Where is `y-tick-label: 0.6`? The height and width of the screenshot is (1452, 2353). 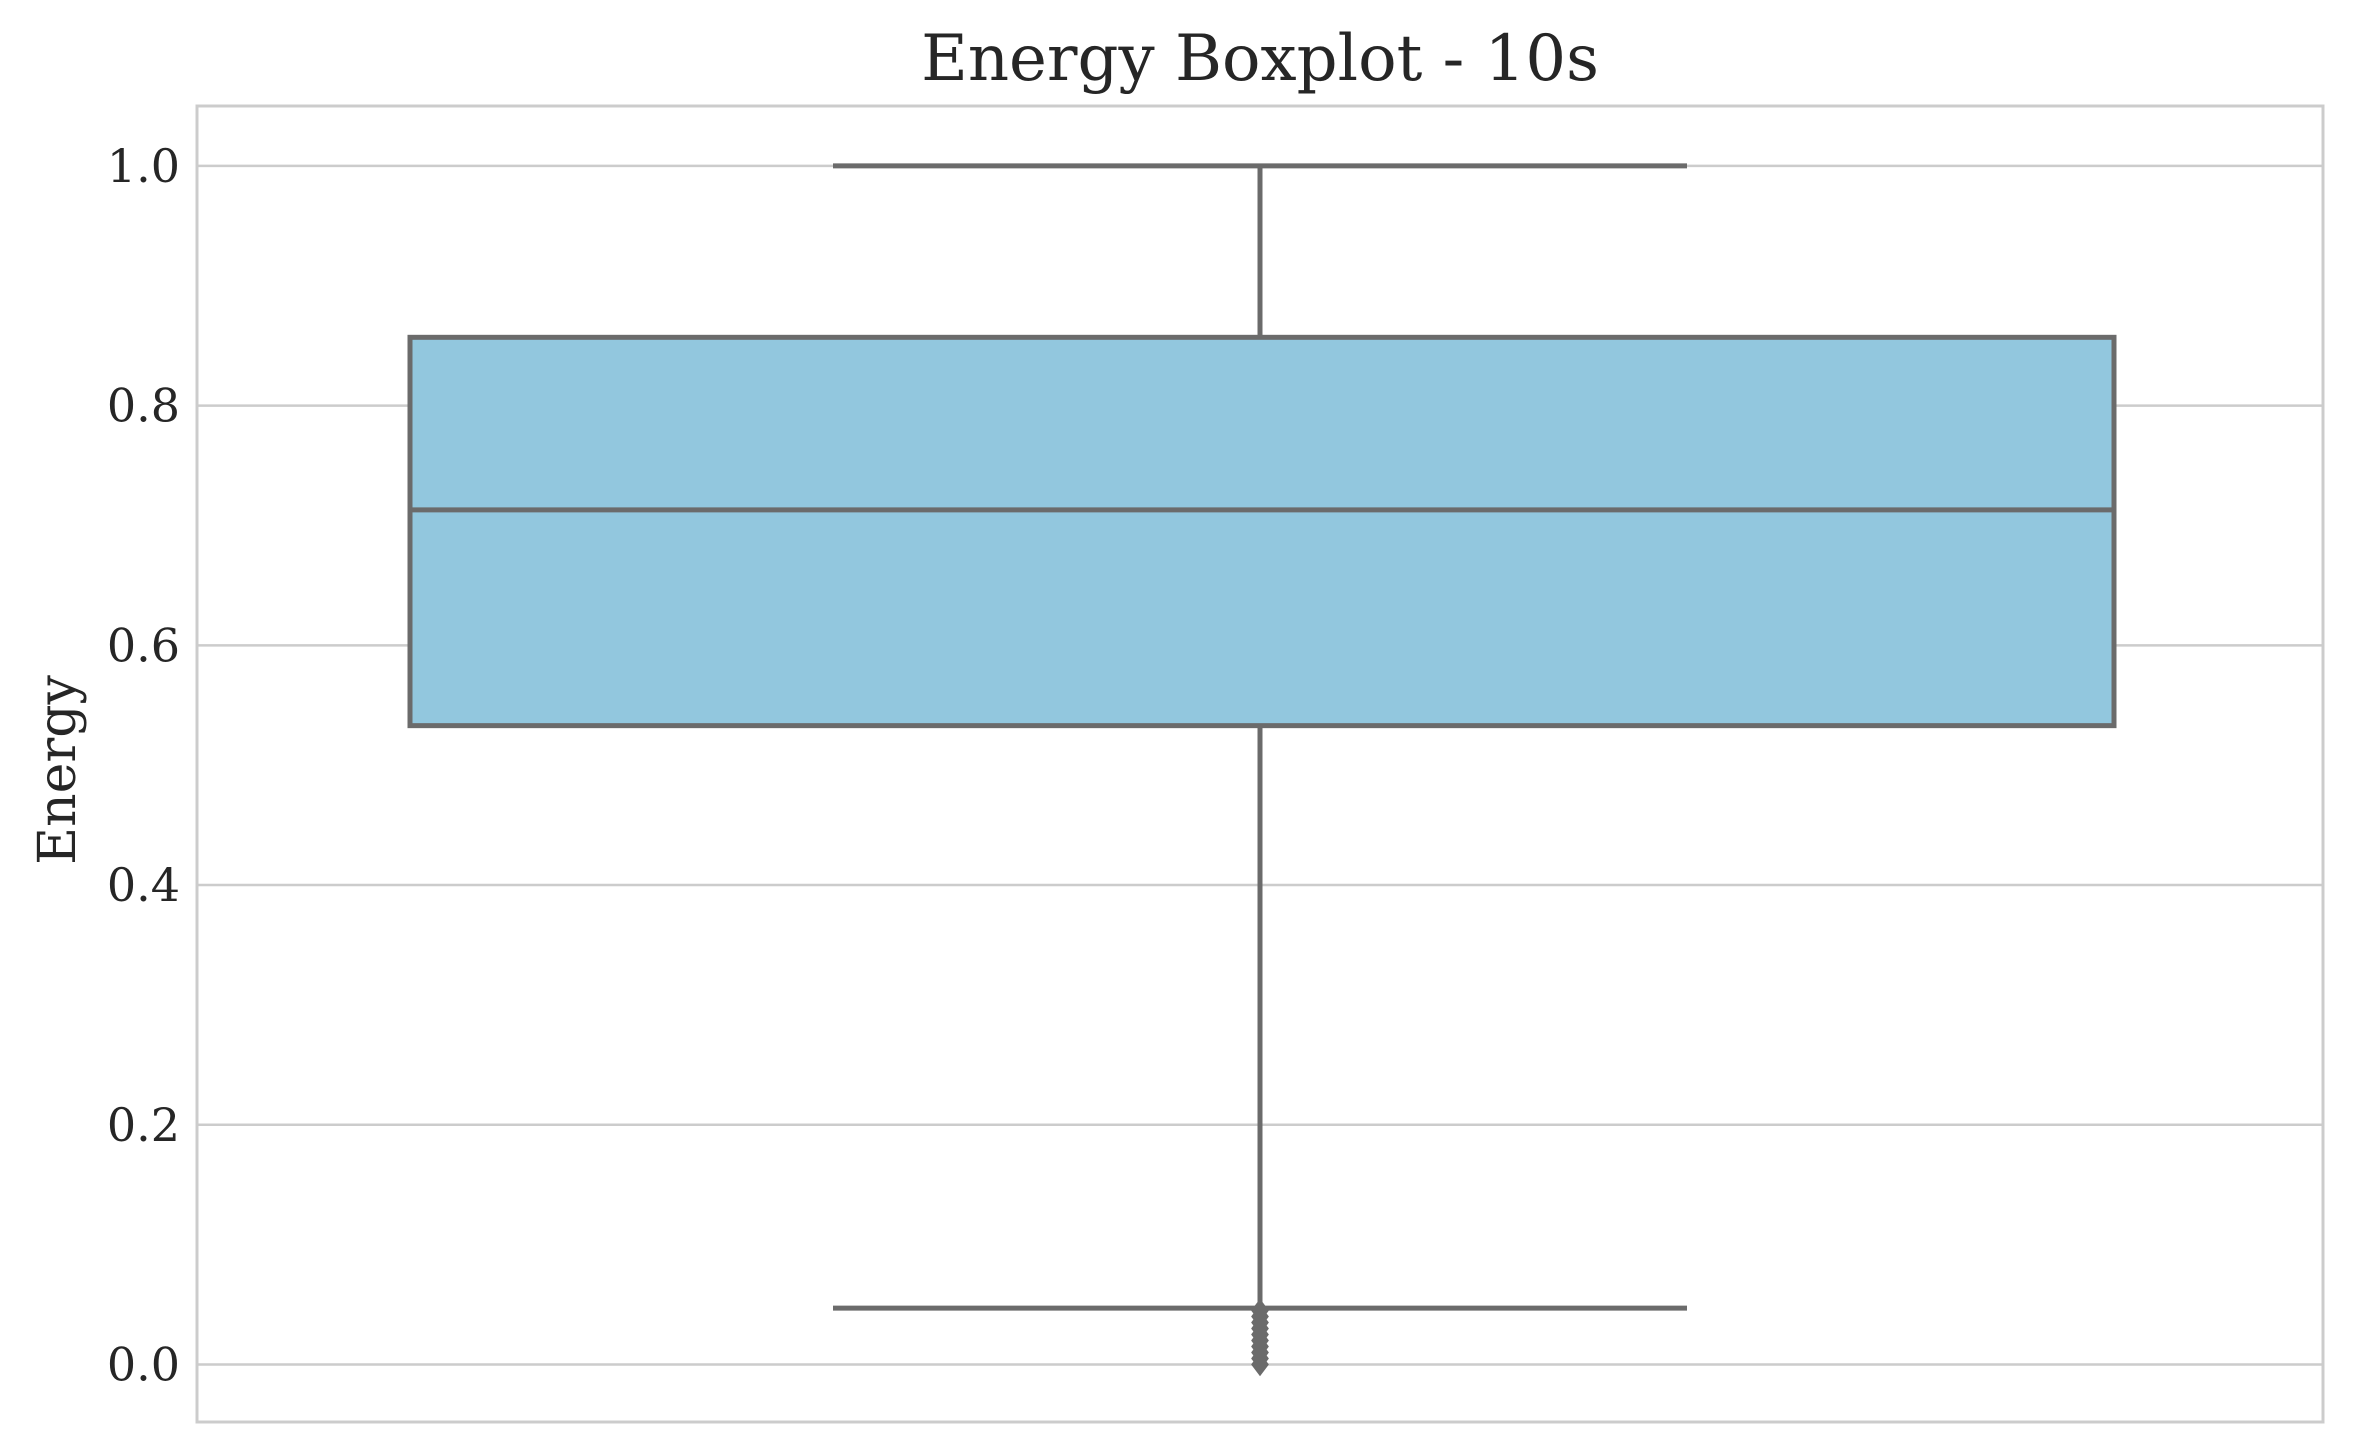
y-tick-label: 0.6 is located at coordinates (143, 645).